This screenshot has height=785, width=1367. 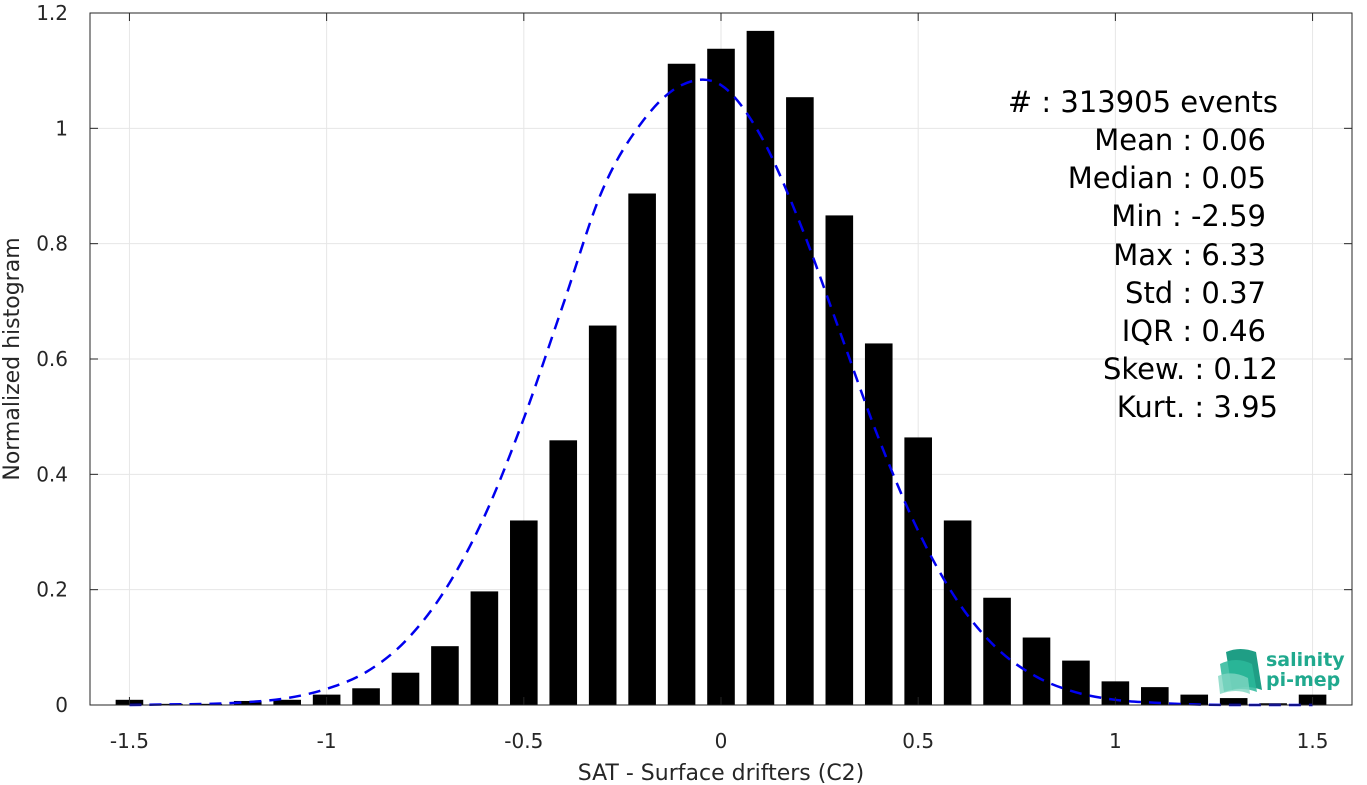 I want to click on y-tick-label: 1.2, so click(x=52, y=13).